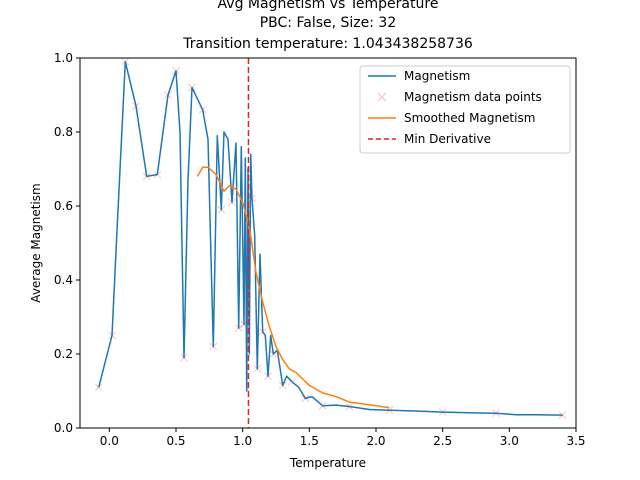 This screenshot has height=480, width=640. Describe the element at coordinates (63, 428) in the screenshot. I see `y-tick-label: 0.0` at that location.